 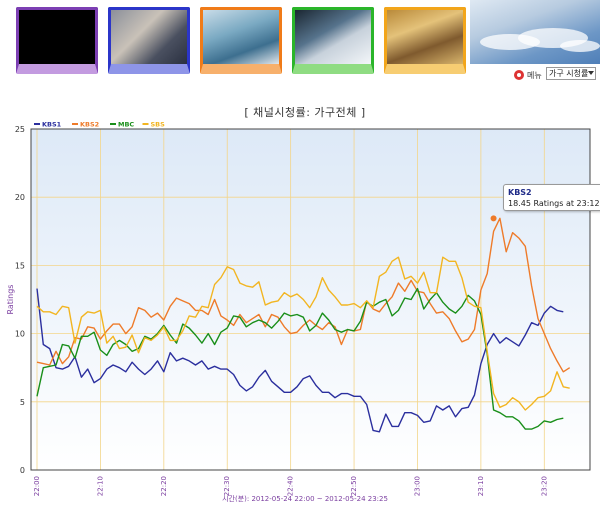 I want to click on rating-type-value: 가구 시청률, so click(x=569, y=73).